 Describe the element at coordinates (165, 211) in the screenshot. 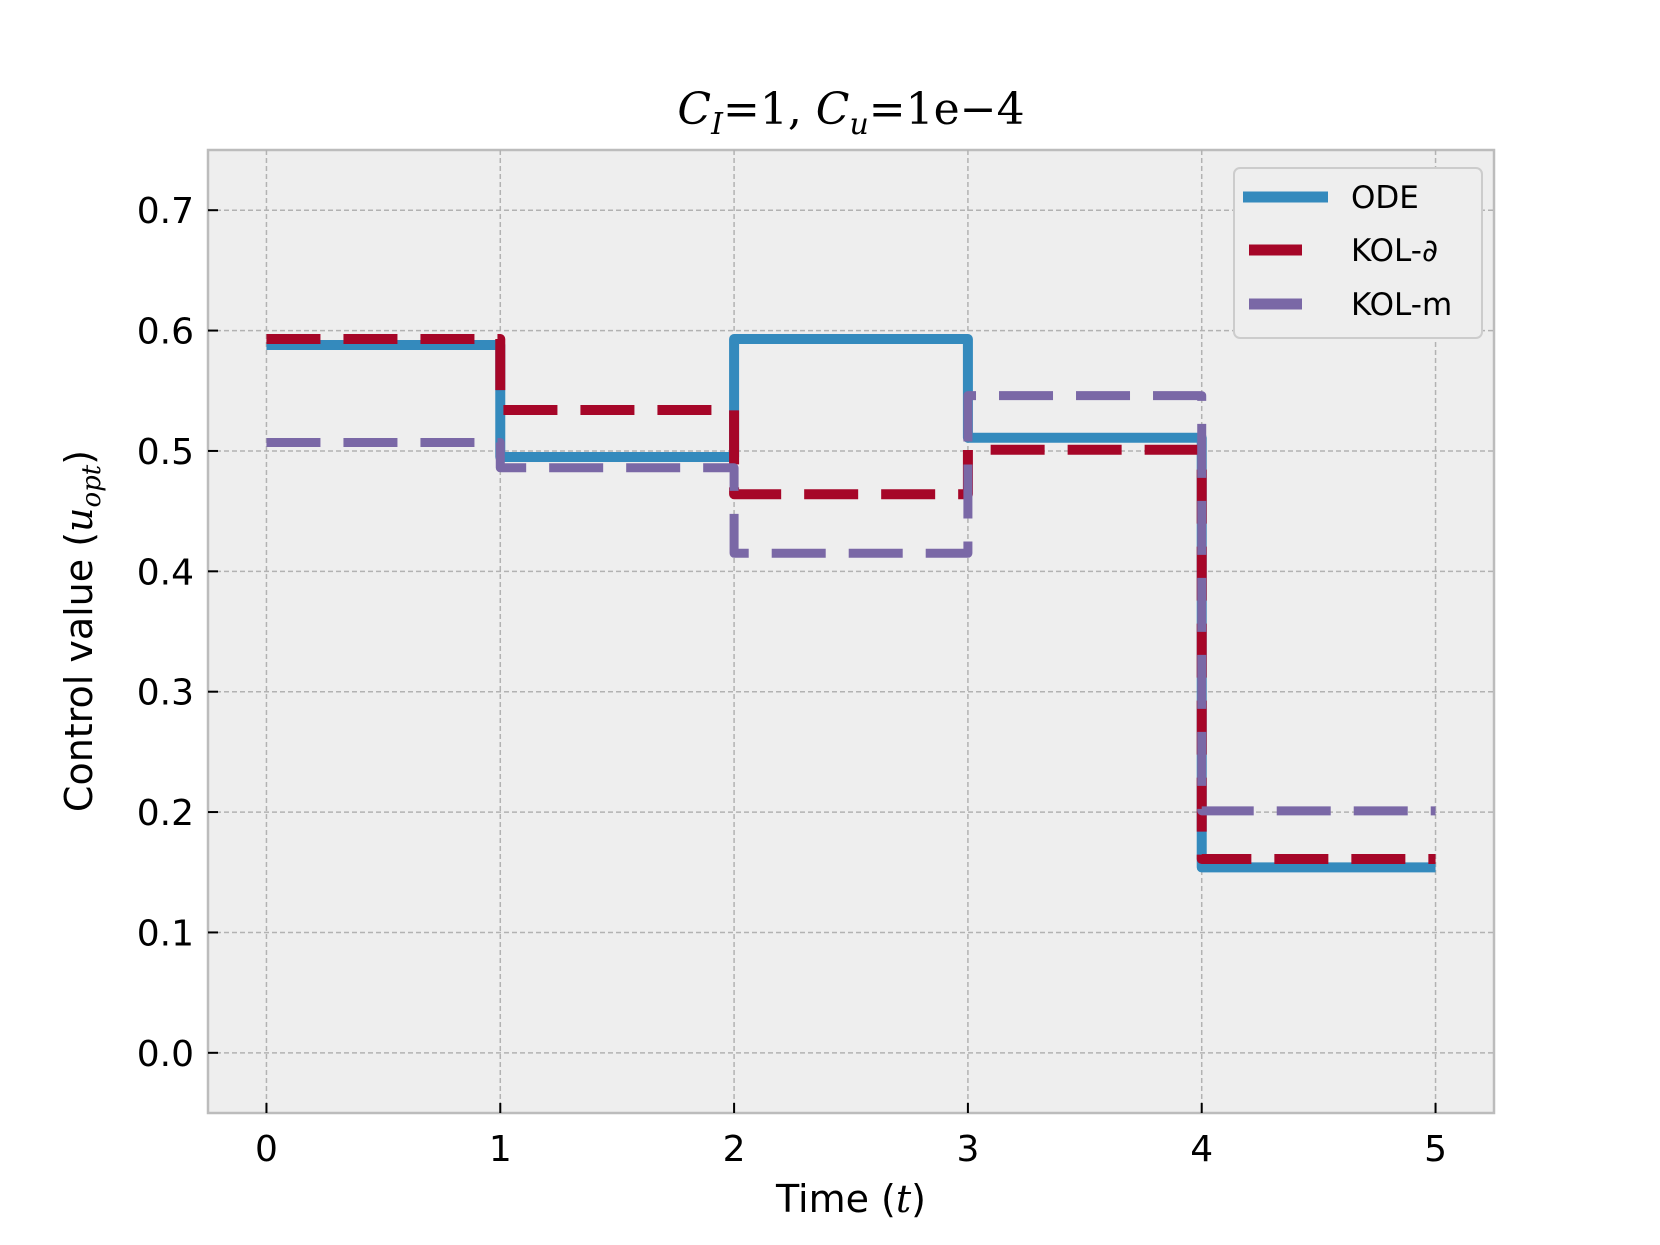

I see `y-tick-label: 0.7` at that location.